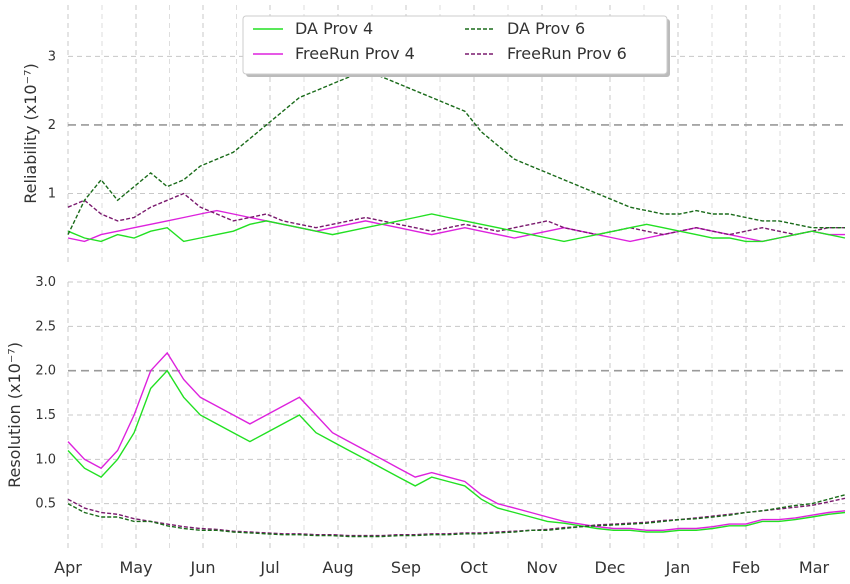  I want to click on x-tick-label: Mar, so click(814, 567).